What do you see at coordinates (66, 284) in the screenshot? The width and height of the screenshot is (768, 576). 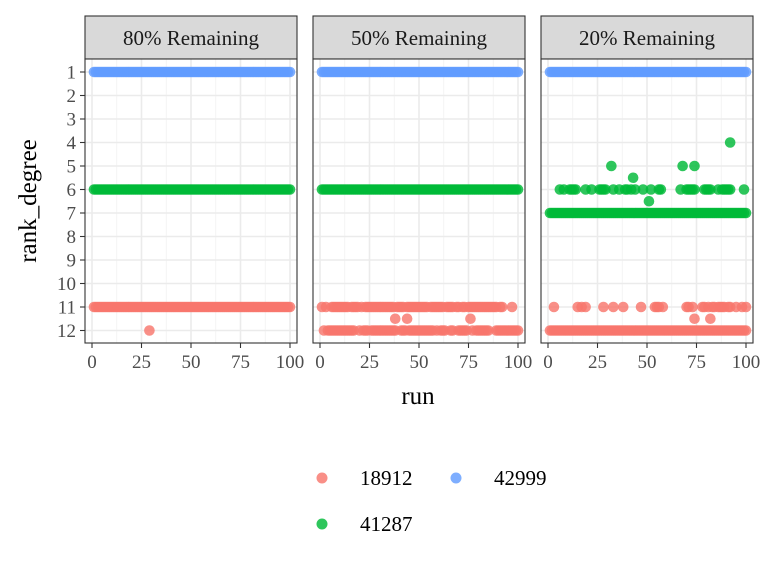 I see `y-tick-label: 10` at bounding box center [66, 284].